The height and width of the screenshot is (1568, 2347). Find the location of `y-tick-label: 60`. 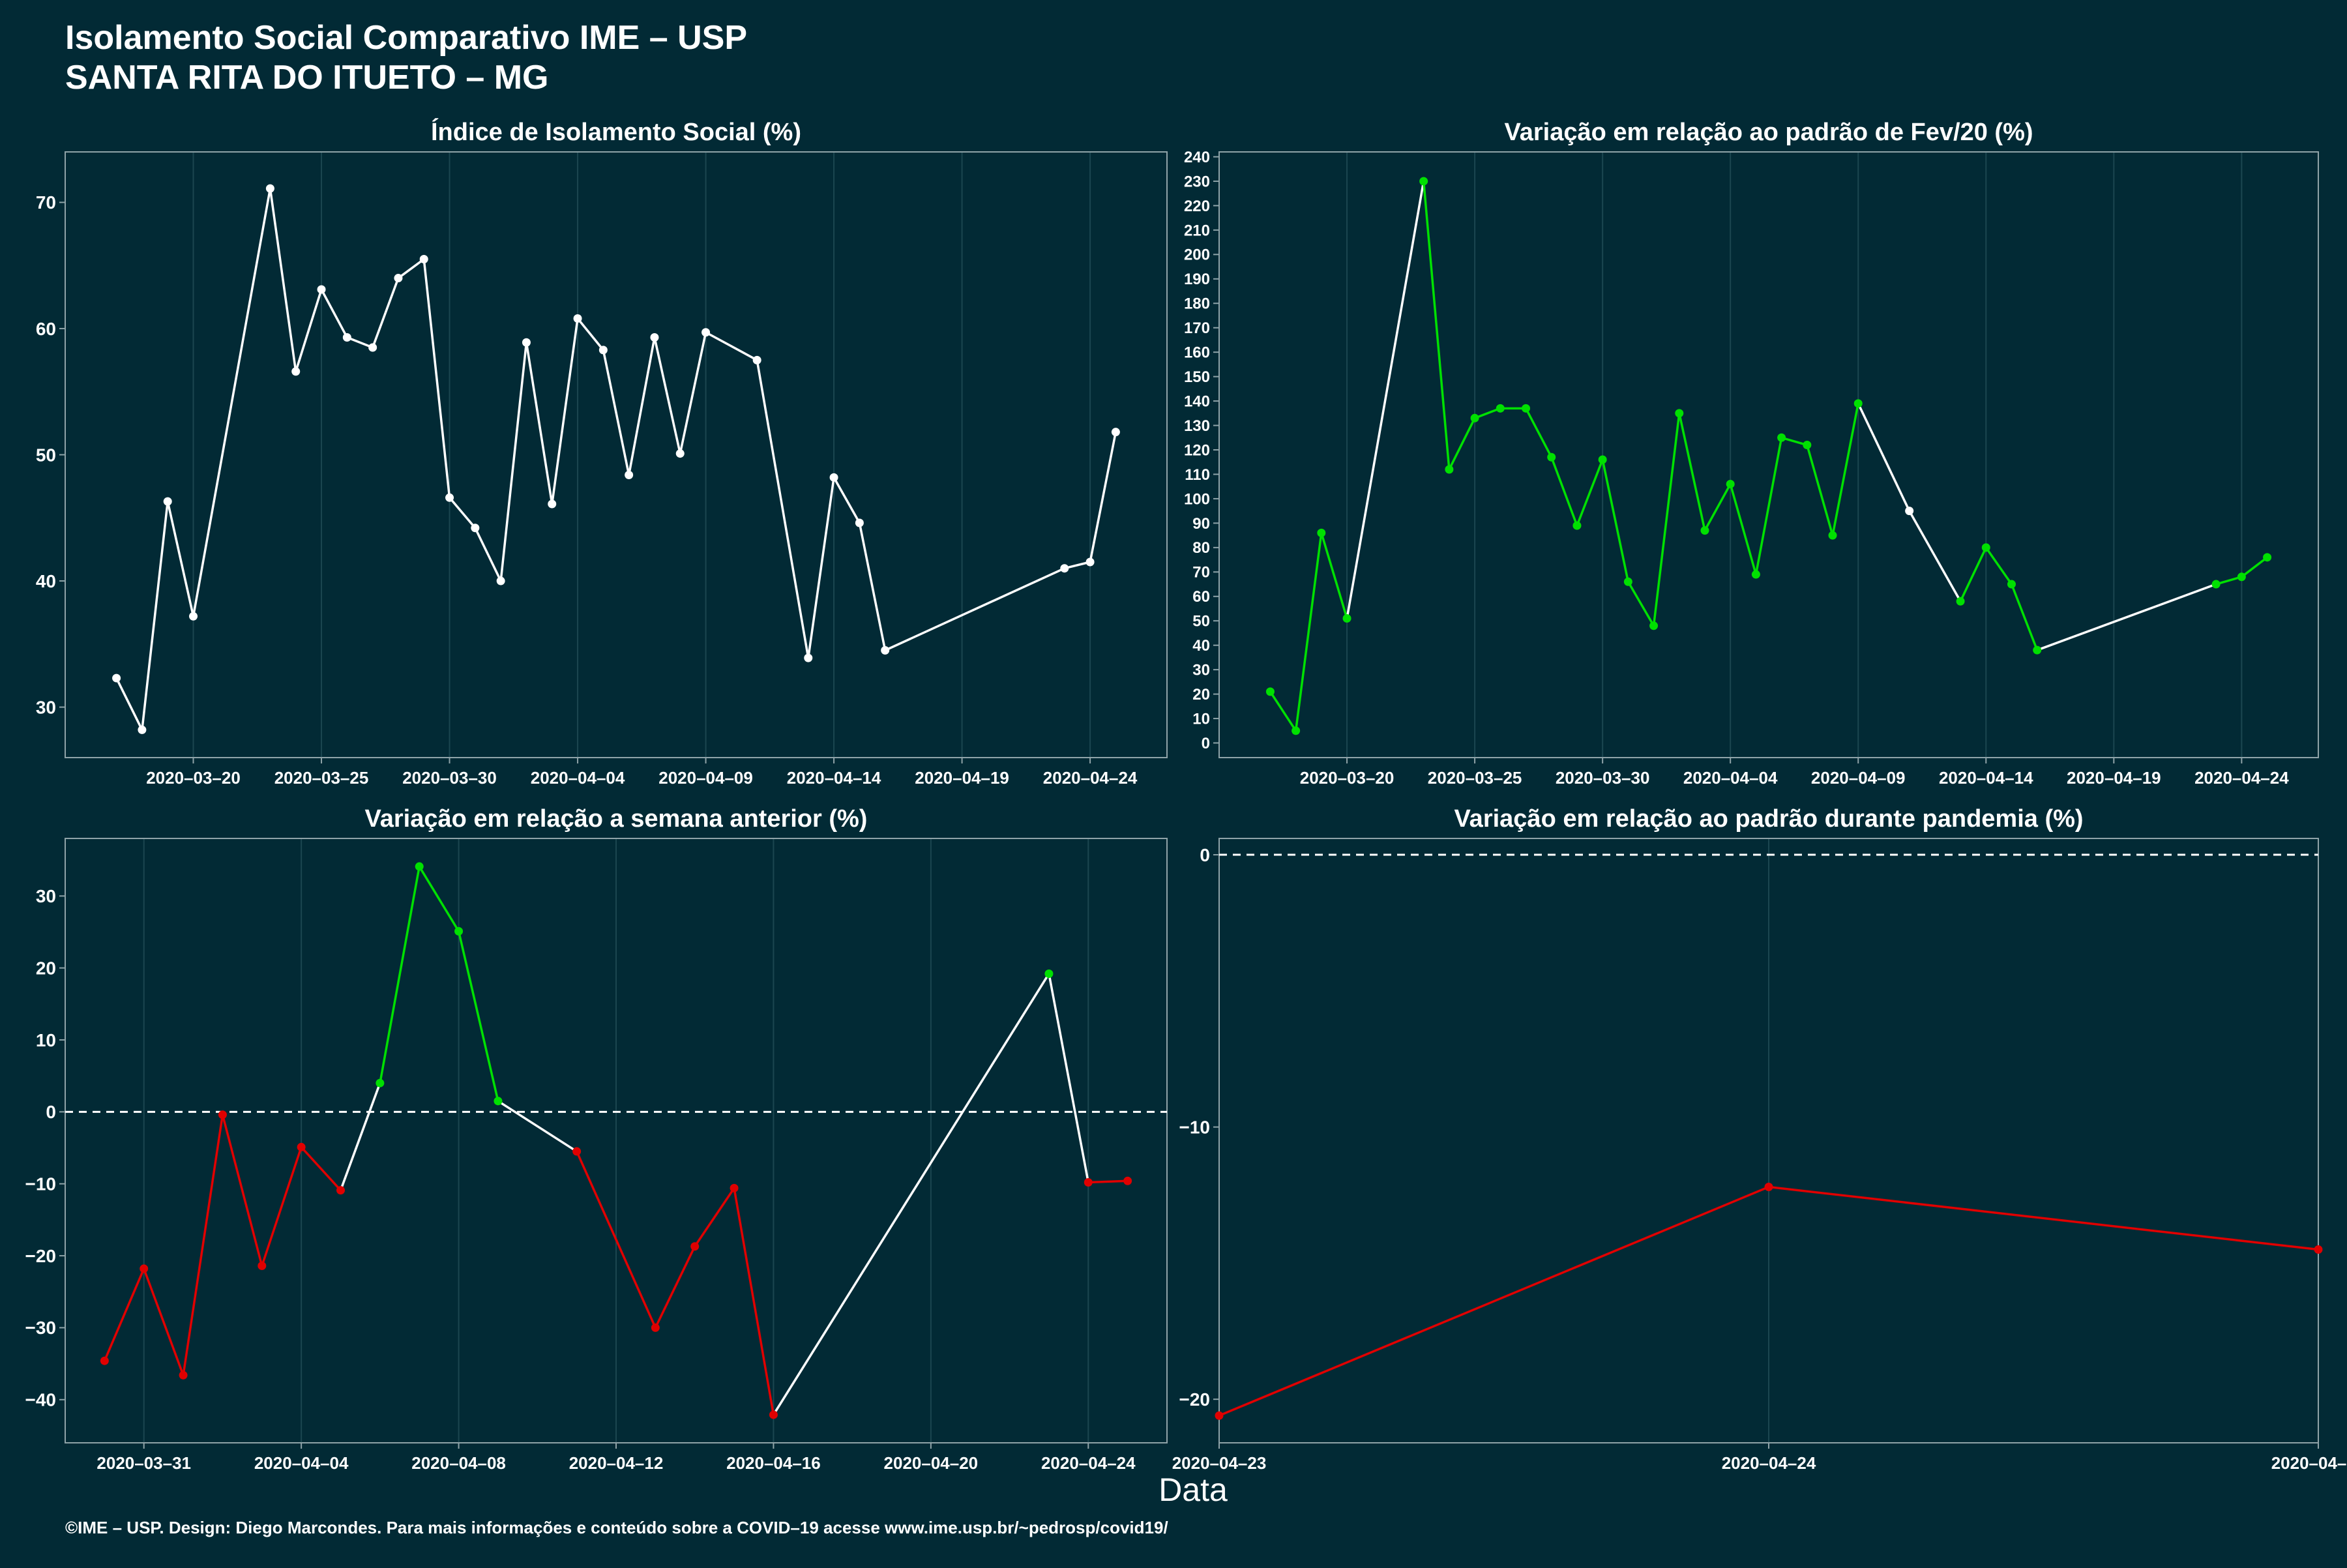

y-tick-label: 60 is located at coordinates (46, 329).